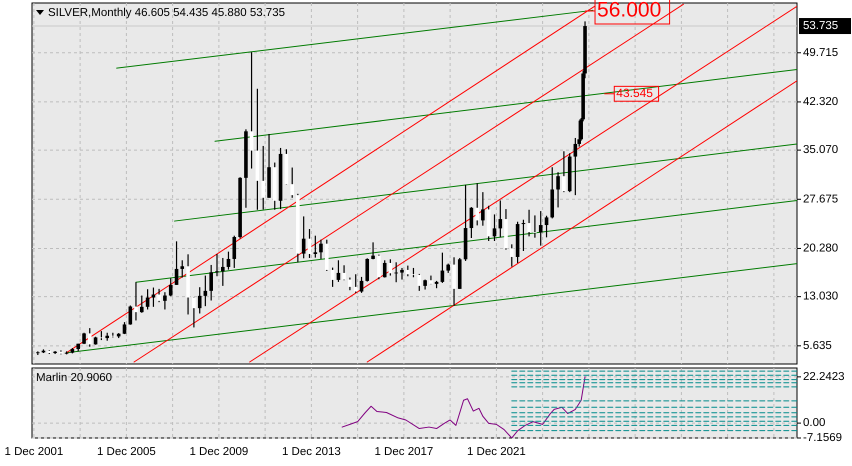 This screenshot has height=466, width=852. I want to click on chart-title: SILVER,Monthly 46.605 54.435 45.880 53.735, so click(166, 13).